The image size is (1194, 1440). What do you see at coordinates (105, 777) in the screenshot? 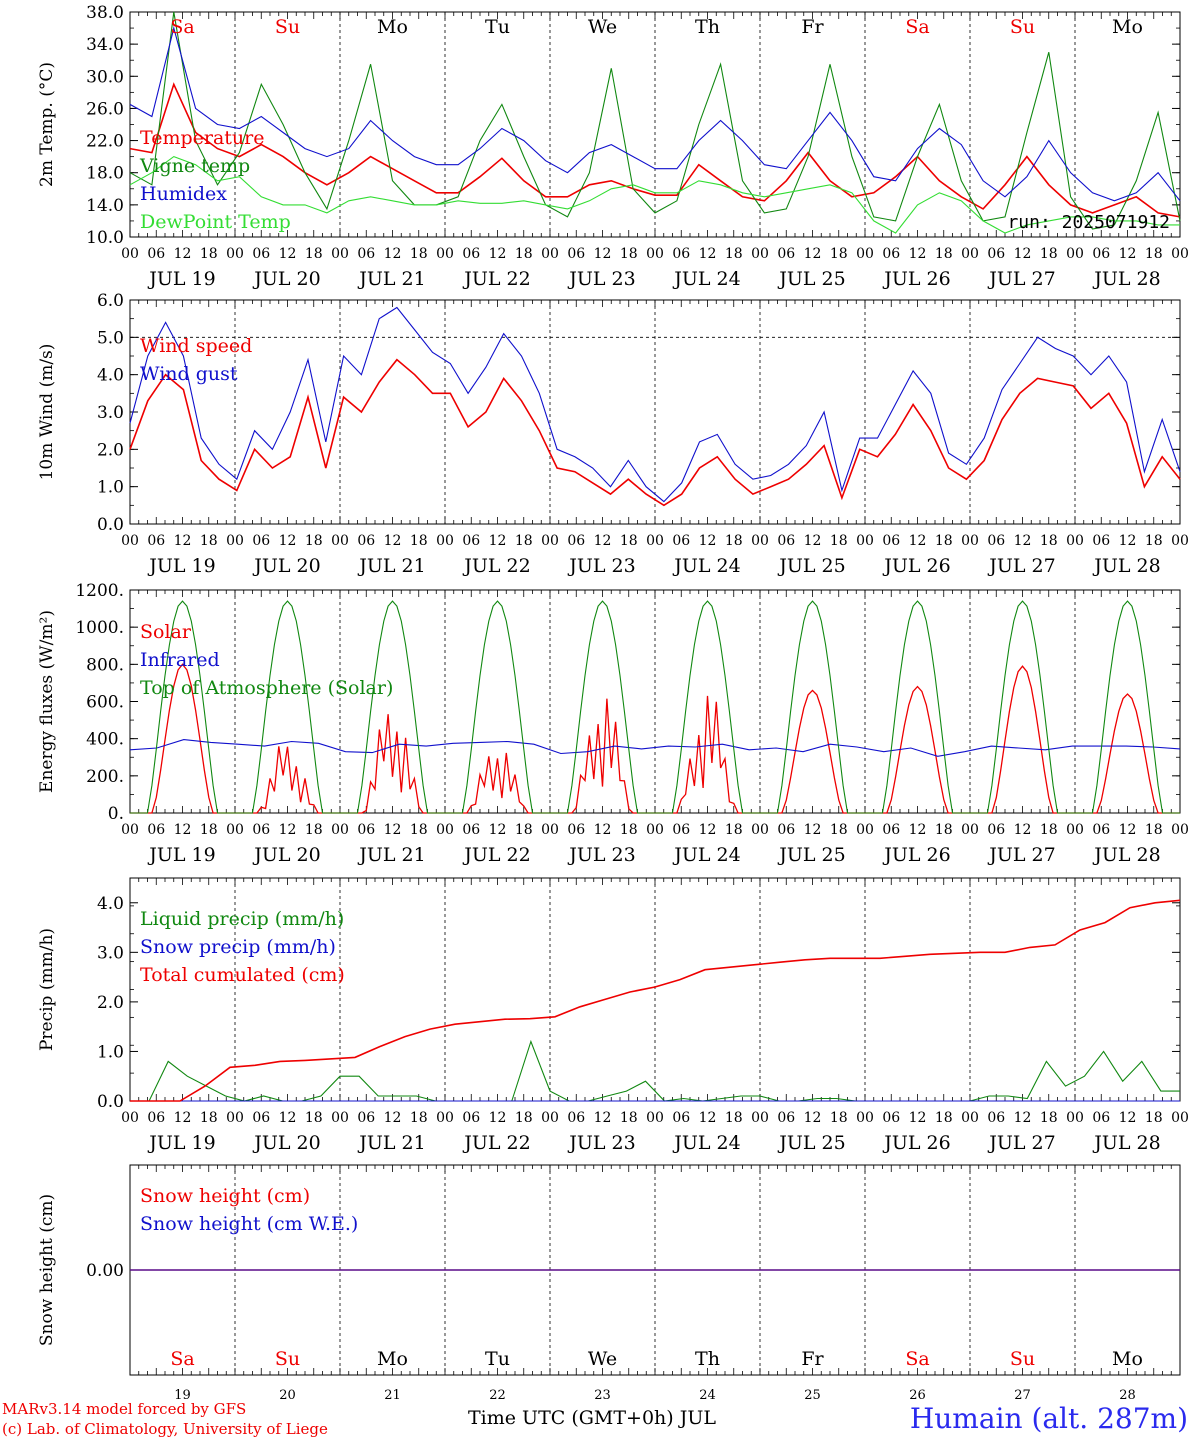
I see `y-tick-label: 200.` at bounding box center [105, 777].